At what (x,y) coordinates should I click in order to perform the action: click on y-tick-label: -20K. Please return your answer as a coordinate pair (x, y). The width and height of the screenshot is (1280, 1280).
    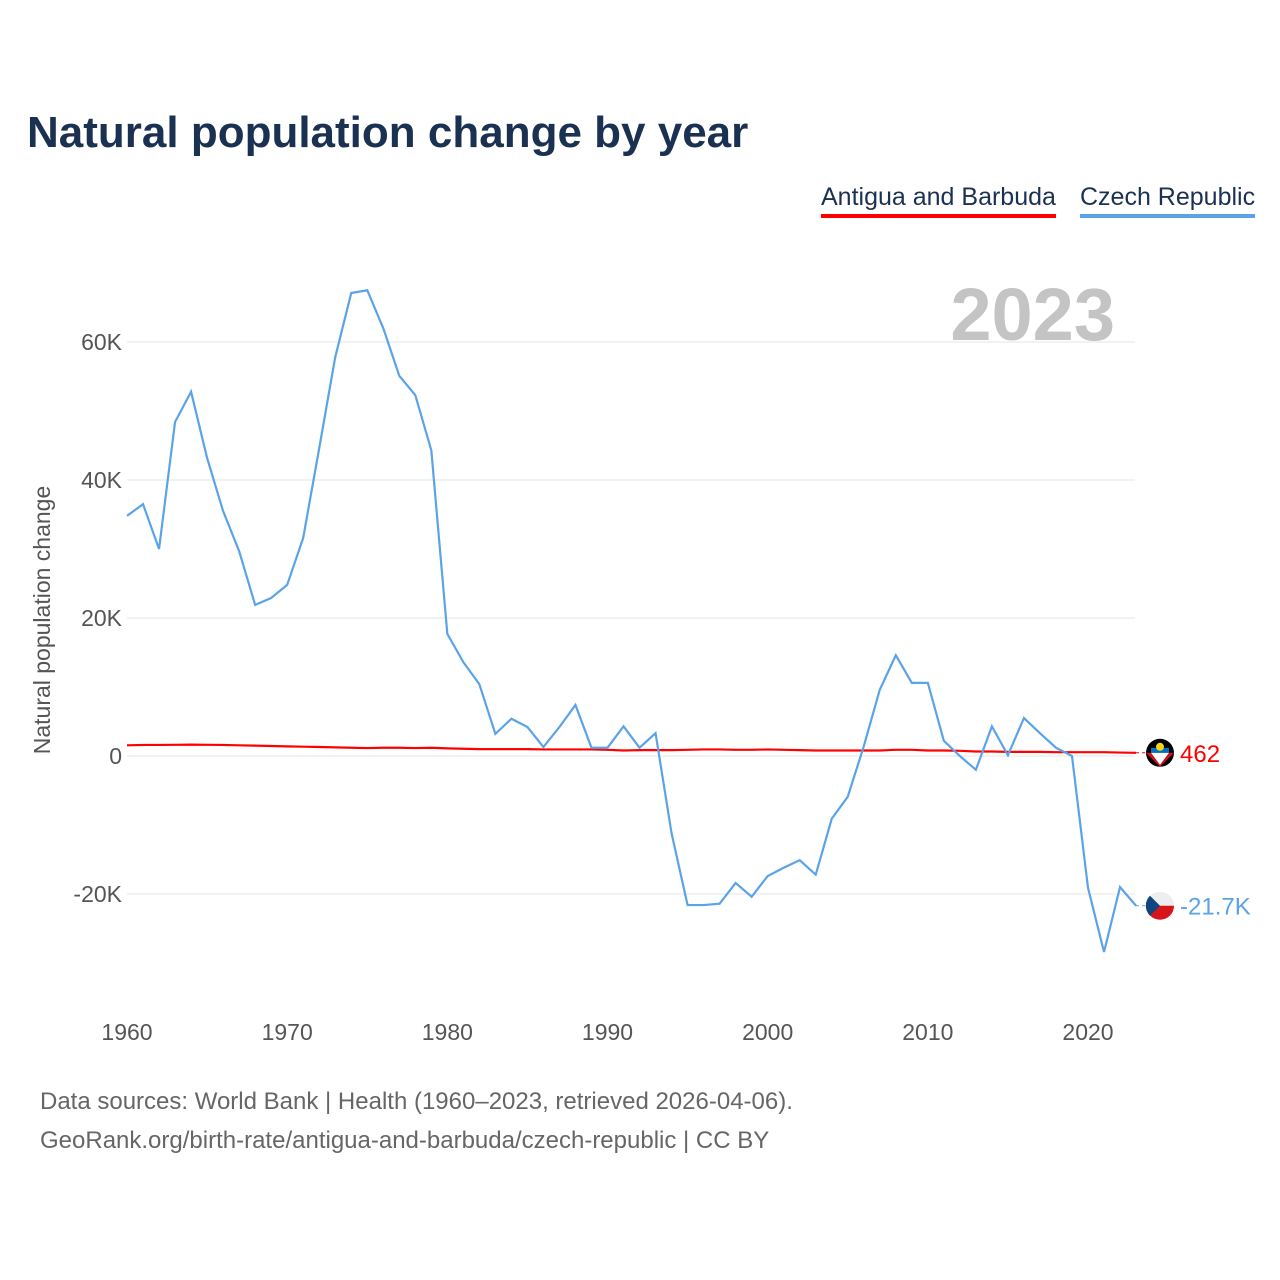
    Looking at the image, I should click on (97, 894).